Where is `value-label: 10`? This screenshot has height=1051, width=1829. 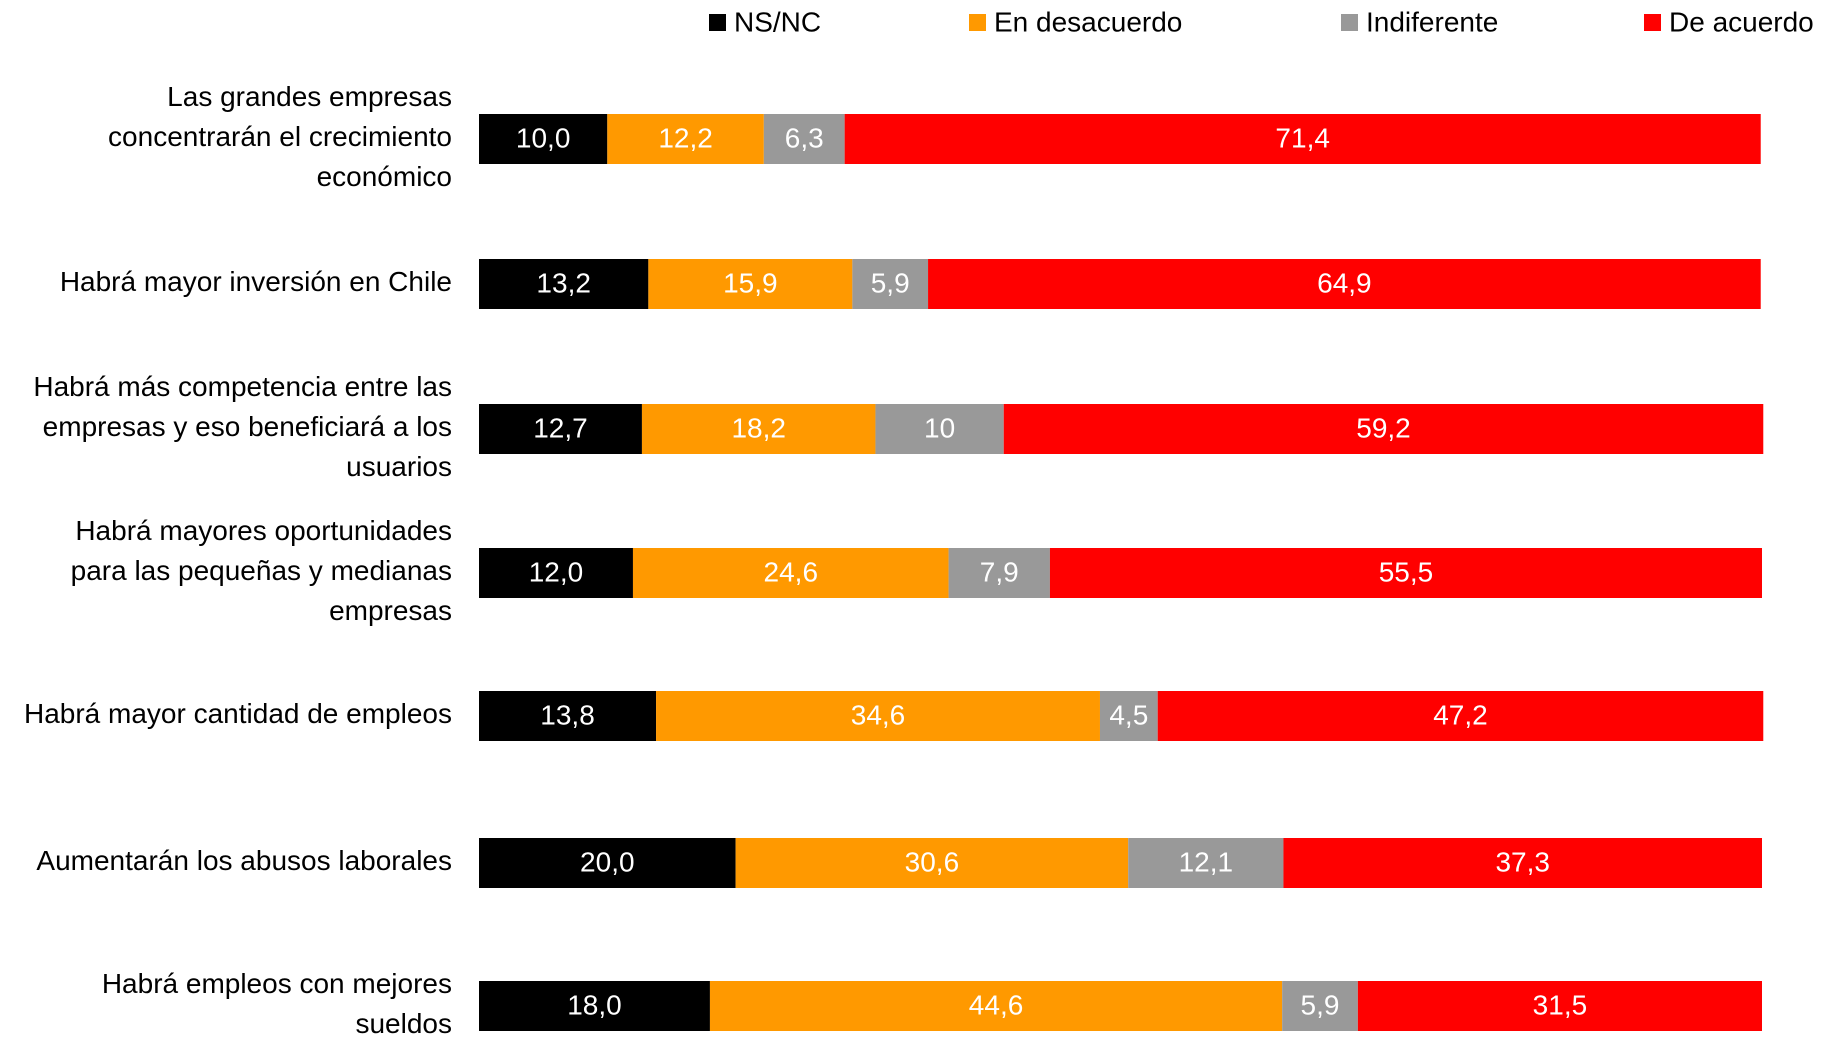 value-label: 10 is located at coordinates (939, 427).